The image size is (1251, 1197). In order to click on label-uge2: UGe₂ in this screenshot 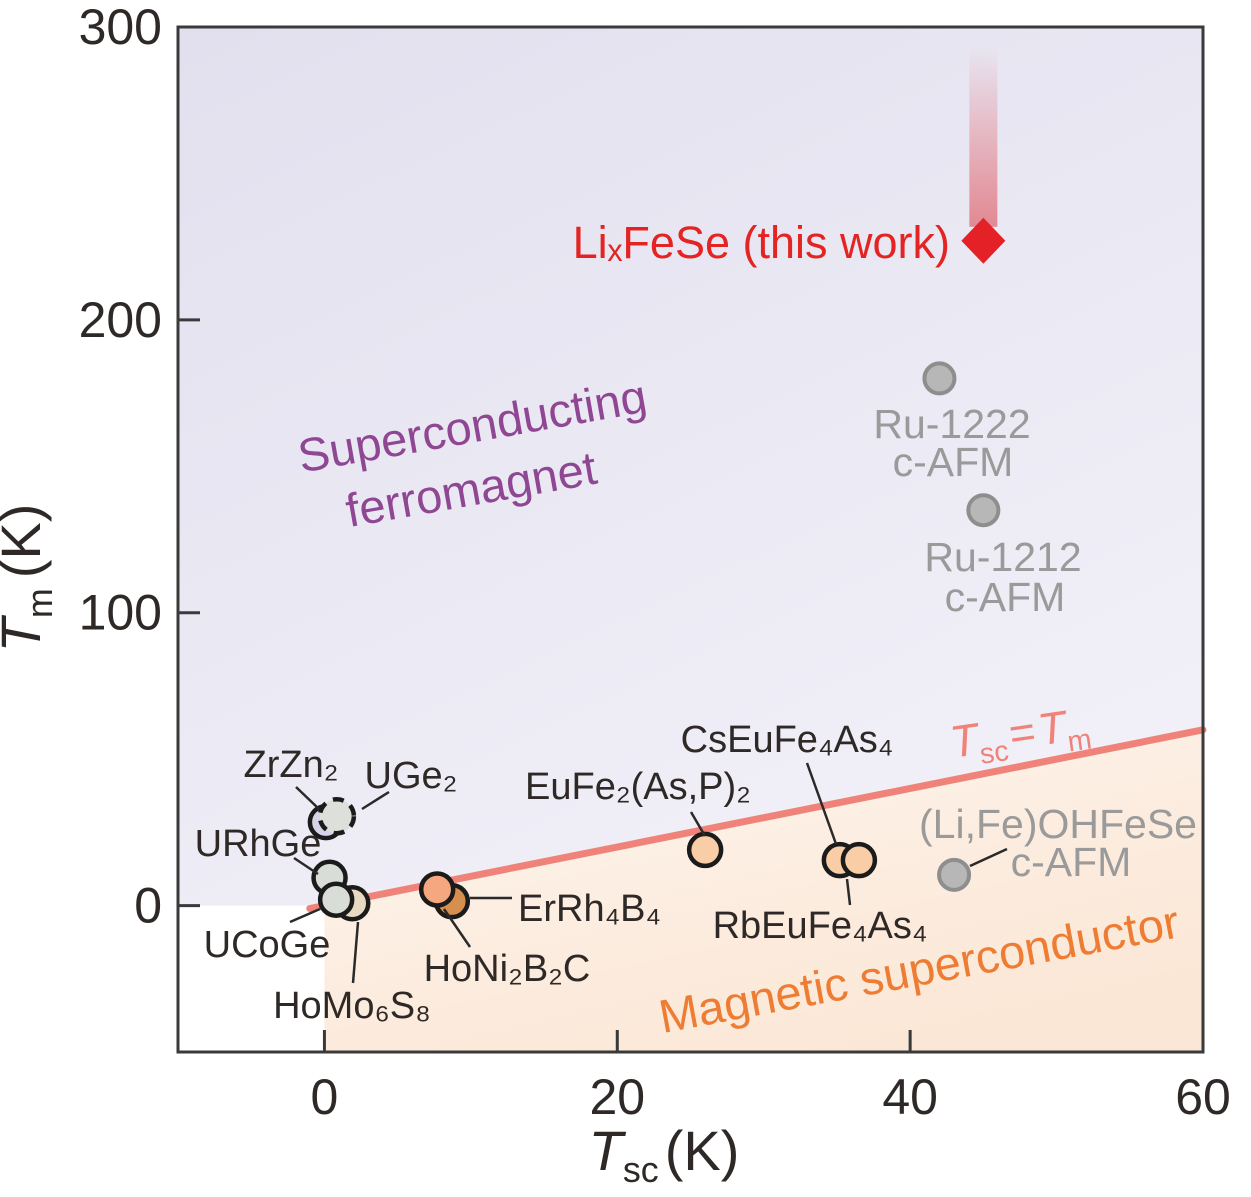, I will do `click(411, 776)`.